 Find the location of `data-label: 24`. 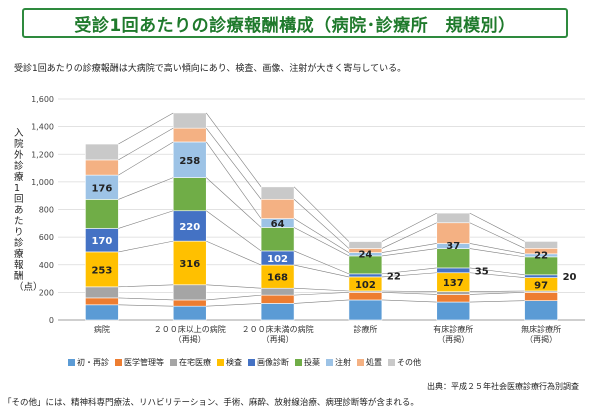

data-label: 24 is located at coordinates (365, 254).